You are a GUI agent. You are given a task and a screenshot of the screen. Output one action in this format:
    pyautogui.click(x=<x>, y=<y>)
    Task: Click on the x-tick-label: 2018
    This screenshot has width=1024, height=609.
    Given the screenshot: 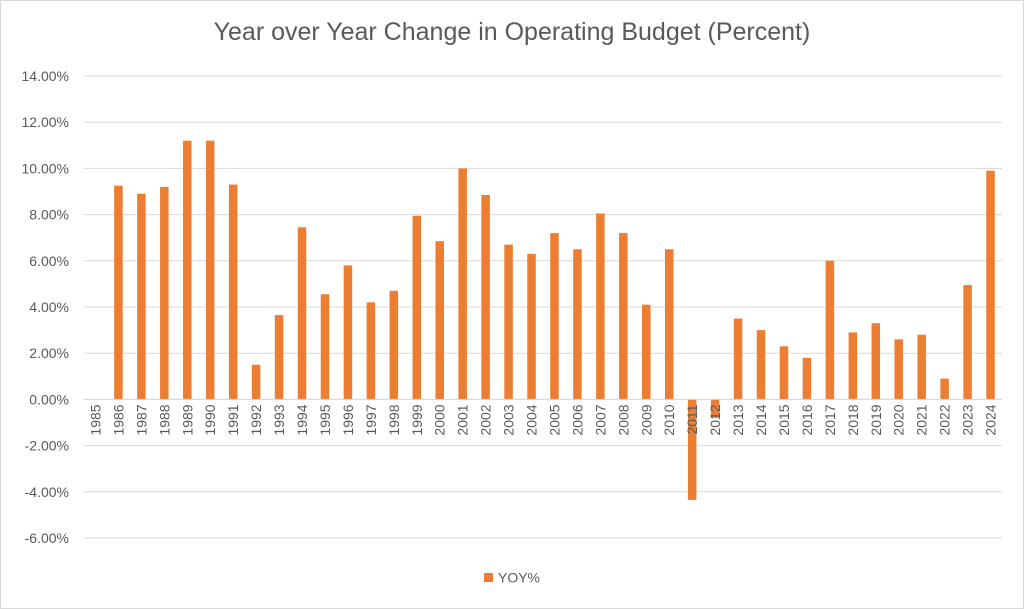 What is the action you would take?
    pyautogui.click(x=853, y=419)
    